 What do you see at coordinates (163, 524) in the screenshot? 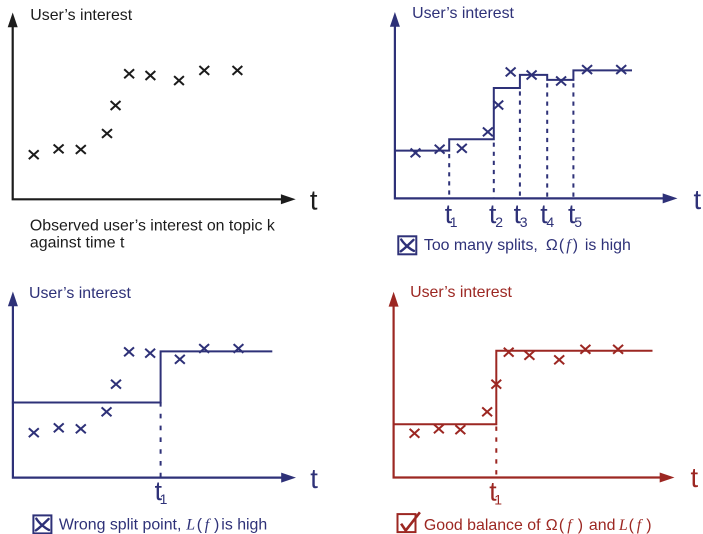
I see `svg-text:Wrong split point,L(f)is high: Wrong split point, L(f) is high` at bounding box center [163, 524].